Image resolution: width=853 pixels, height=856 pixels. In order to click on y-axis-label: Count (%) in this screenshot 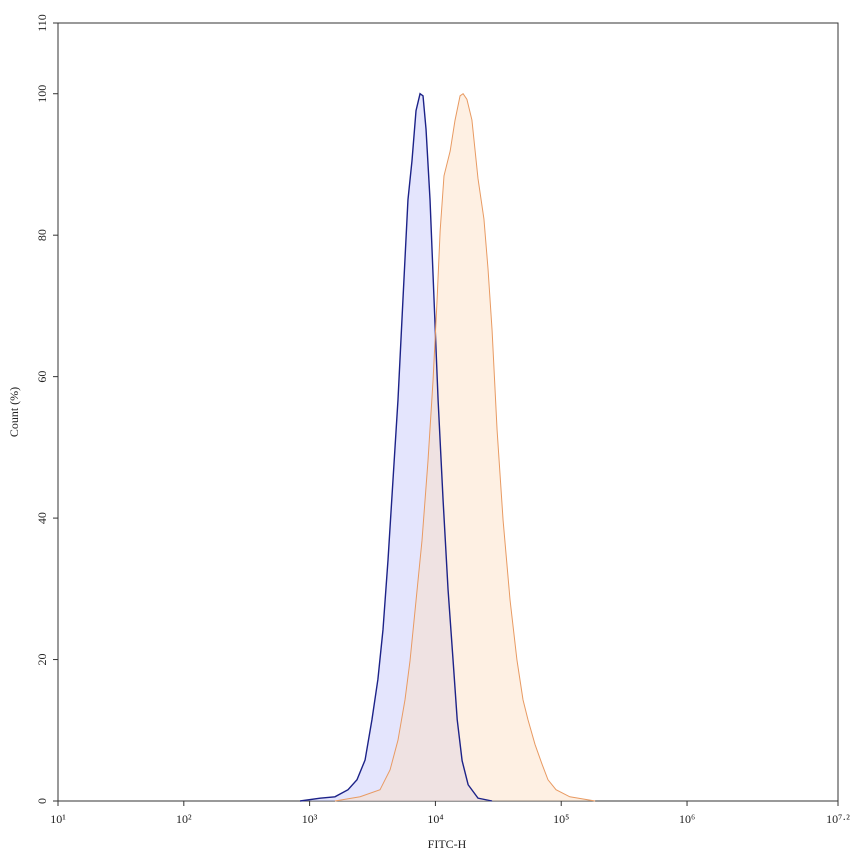, I will do `click(14, 412)`.